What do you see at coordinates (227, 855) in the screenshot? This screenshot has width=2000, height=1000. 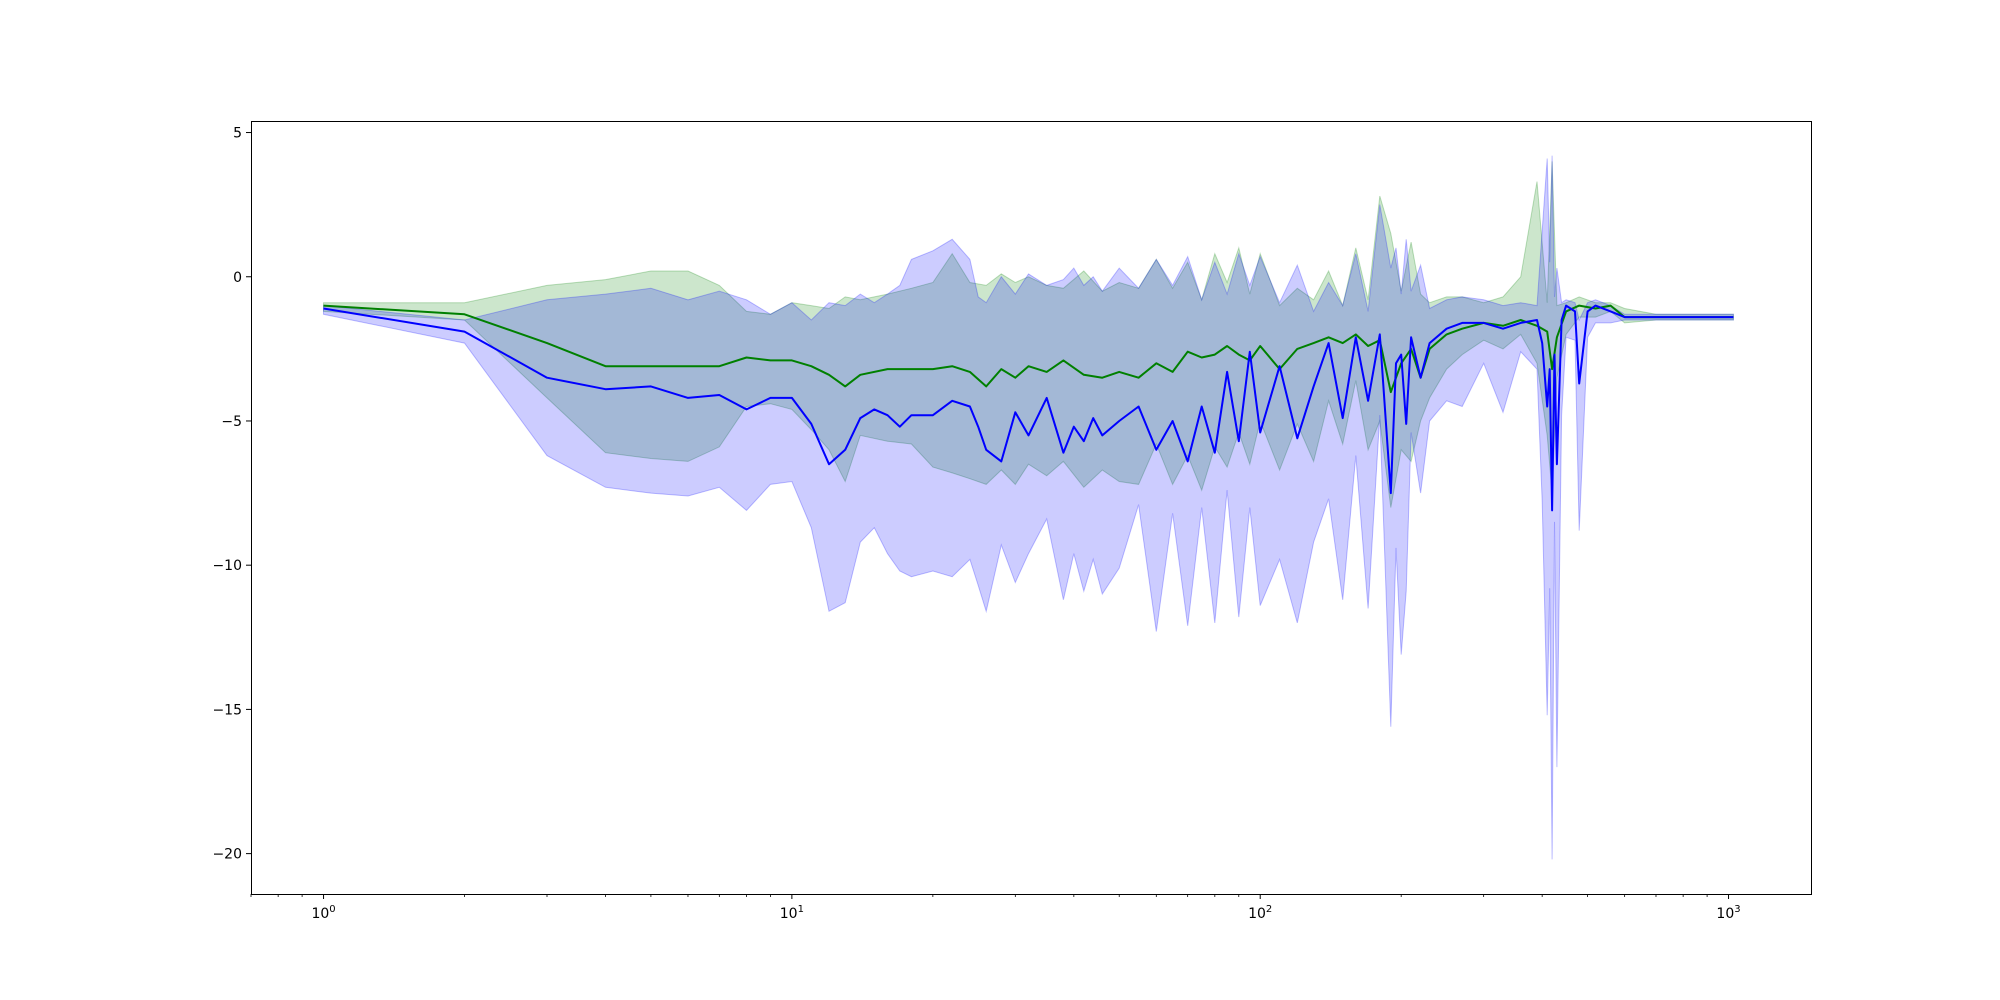 I see `y-tick-label: −20` at bounding box center [227, 855].